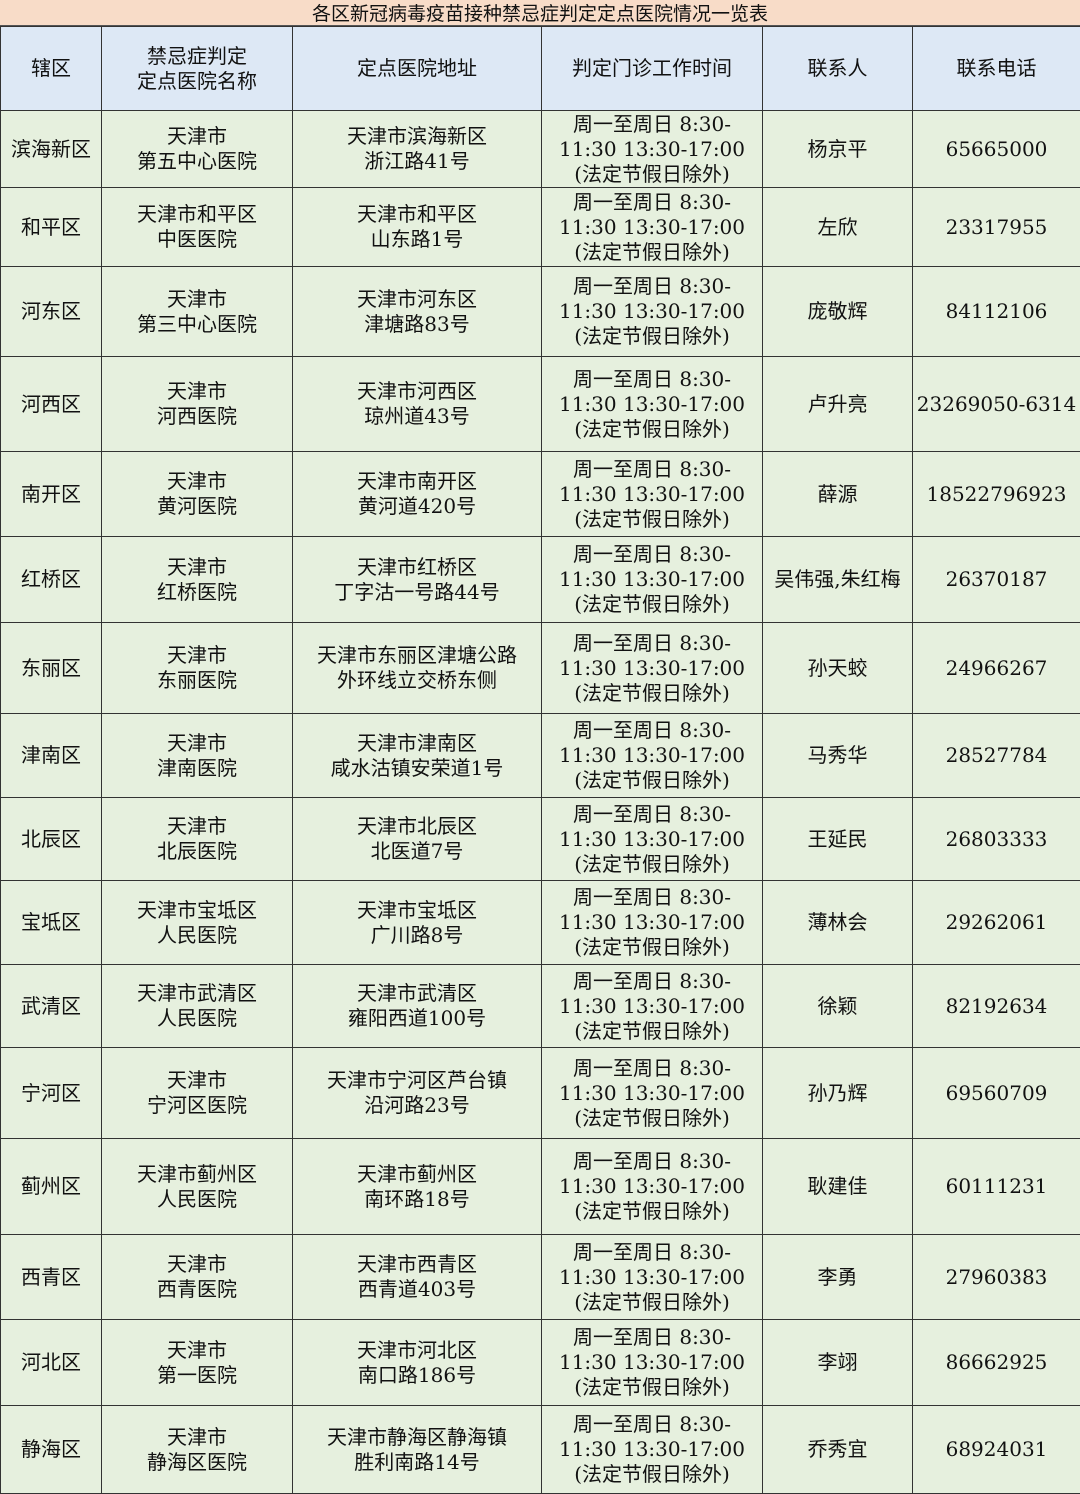  What do you see at coordinates (838, 839) in the screenshot?
I see `cell-contact: 王延民` at bounding box center [838, 839].